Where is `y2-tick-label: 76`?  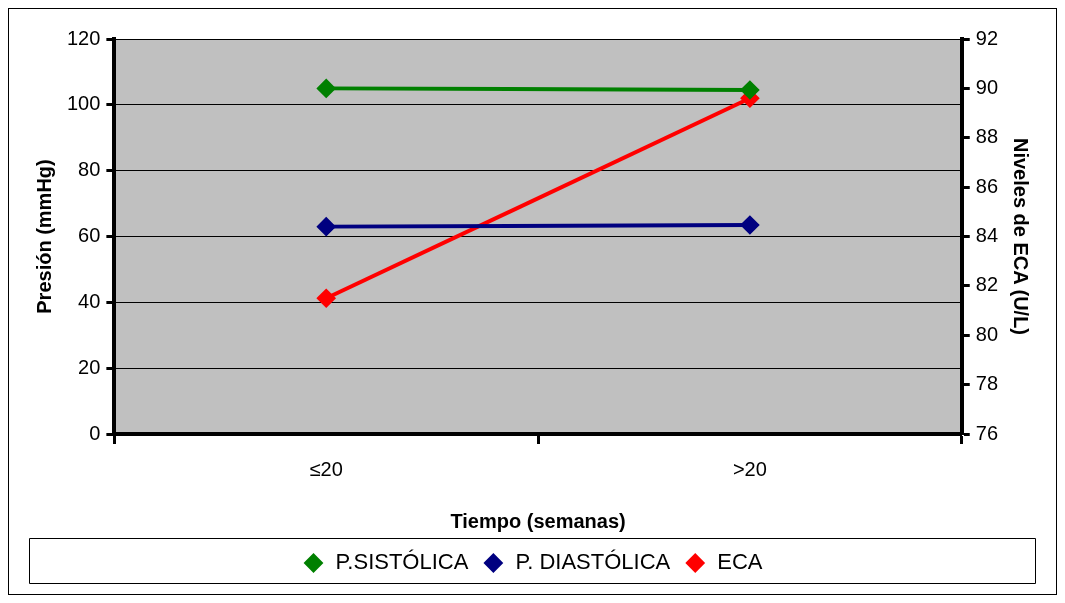
y2-tick-label: 76 is located at coordinates (986, 432).